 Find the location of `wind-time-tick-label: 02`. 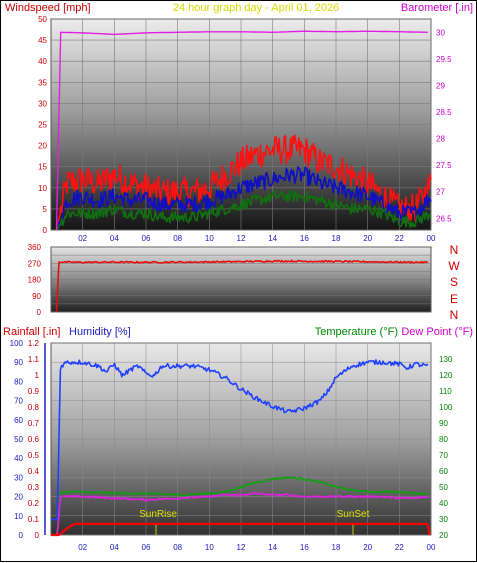

wind-time-tick-label: 02 is located at coordinates (82, 238).